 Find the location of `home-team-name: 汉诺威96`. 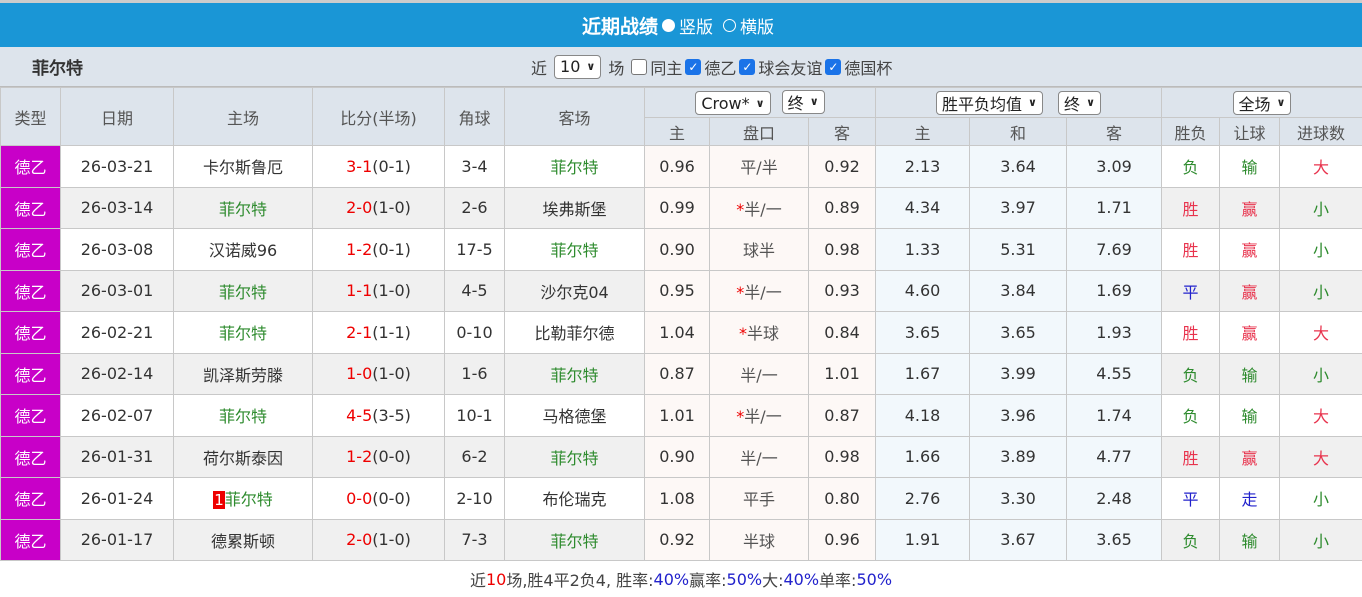

home-team-name: 汉诺威96 is located at coordinates (243, 250).